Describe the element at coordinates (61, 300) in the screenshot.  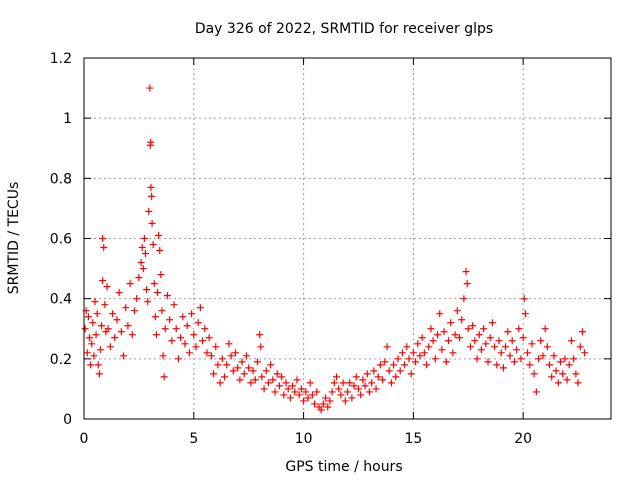
I see `y-tick-label: 0.4` at that location.